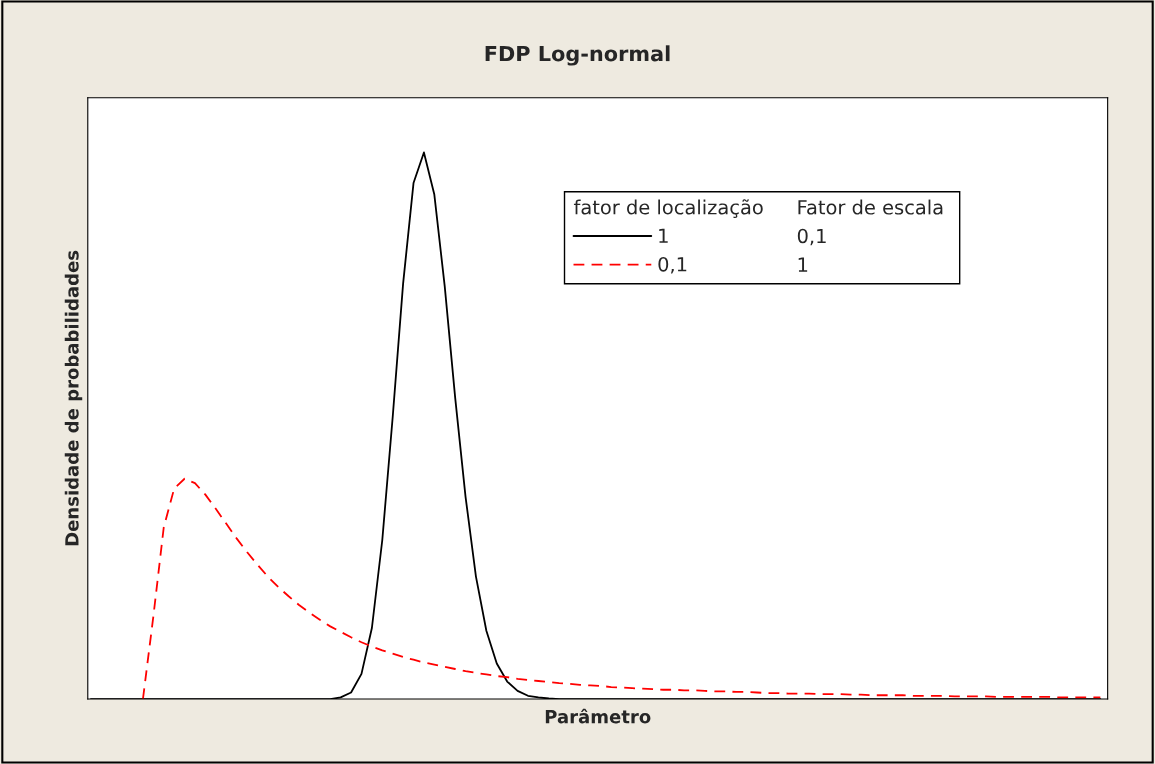 The width and height of the screenshot is (1155, 764). What do you see at coordinates (598, 716) in the screenshot?
I see `x-axis-title: Parâmetro` at bounding box center [598, 716].